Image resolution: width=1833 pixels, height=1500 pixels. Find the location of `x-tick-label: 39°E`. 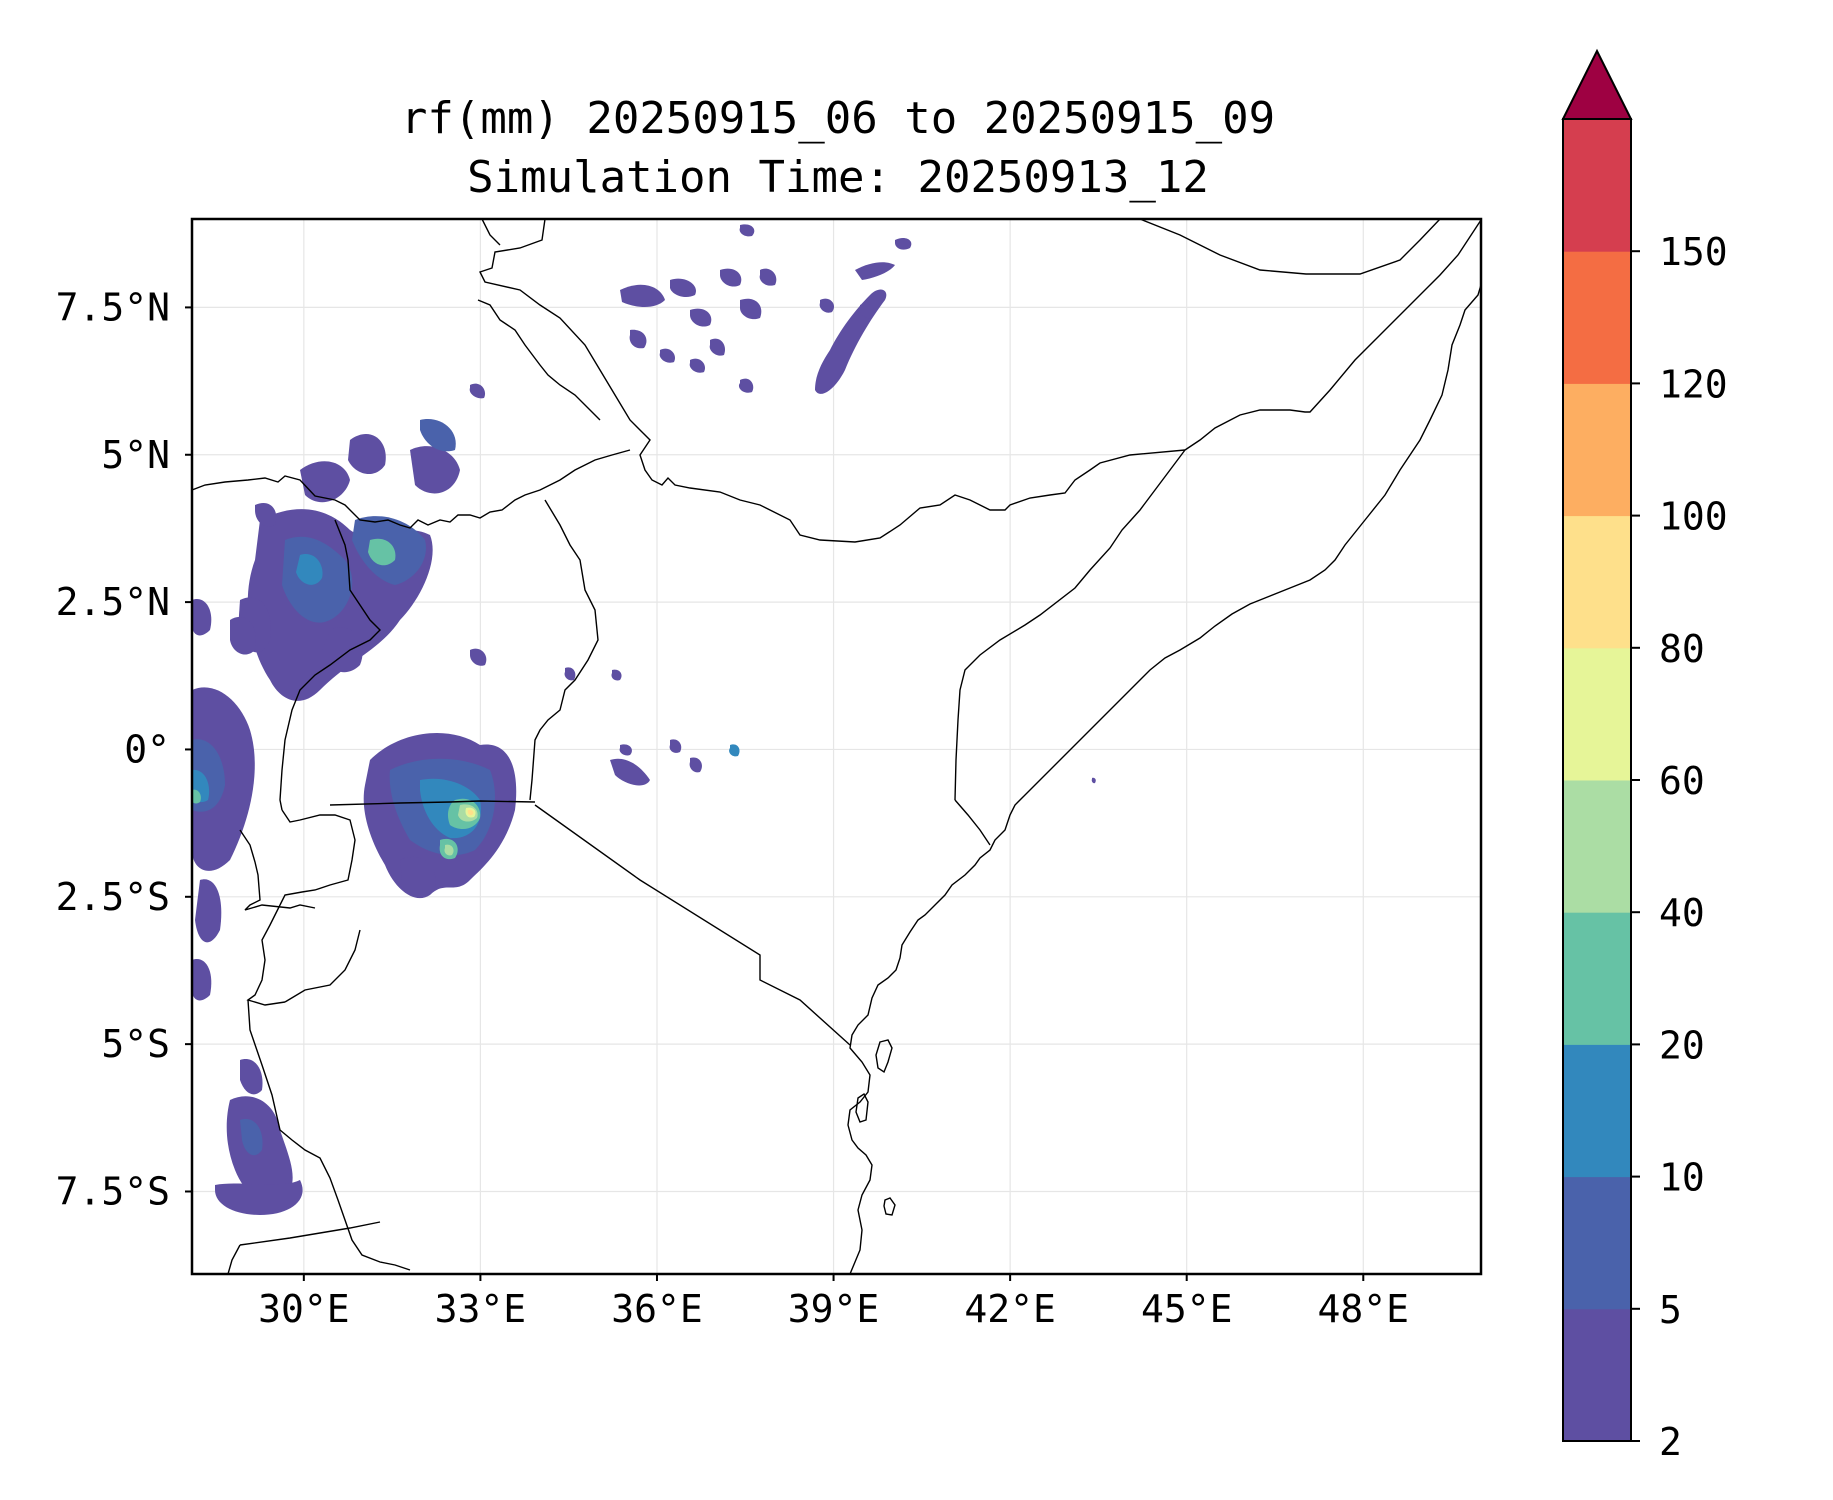

x-tick-label: 39°E is located at coordinates (834, 1309).